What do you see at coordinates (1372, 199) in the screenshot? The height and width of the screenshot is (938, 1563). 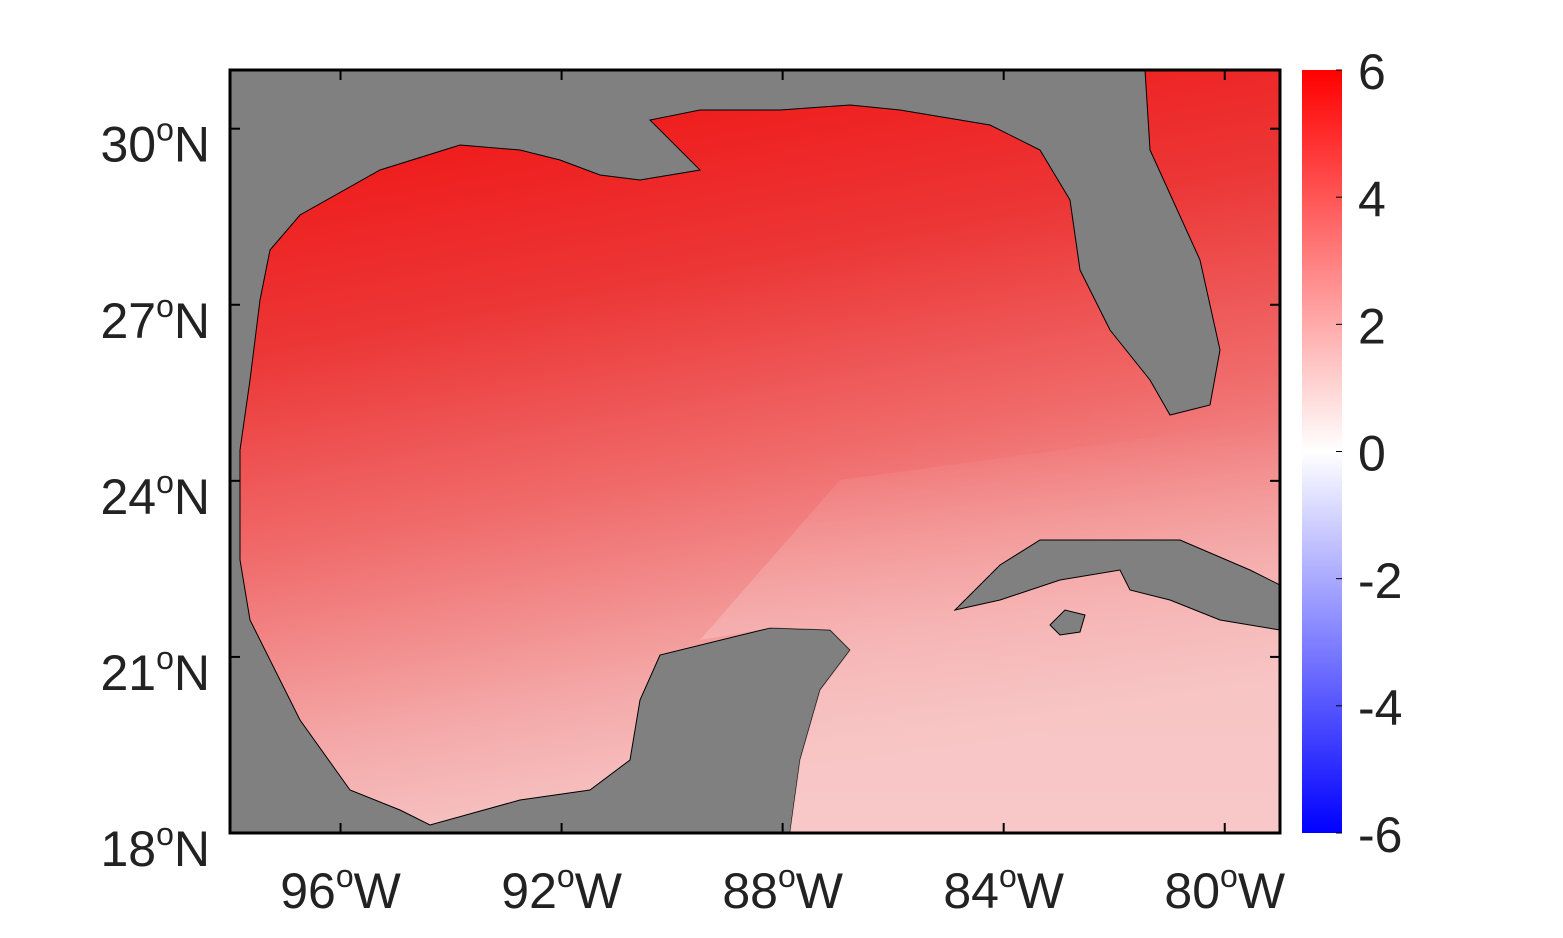 I see `colorbar-label: 4` at bounding box center [1372, 199].